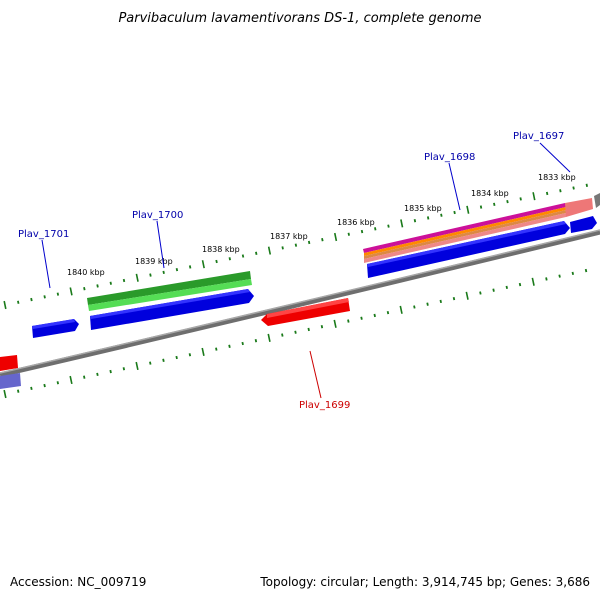 This screenshot has height=600, width=600. Describe the element at coordinates (449, 157) in the screenshot. I see `gene-label-plav-1698: Plav_1698` at that location.